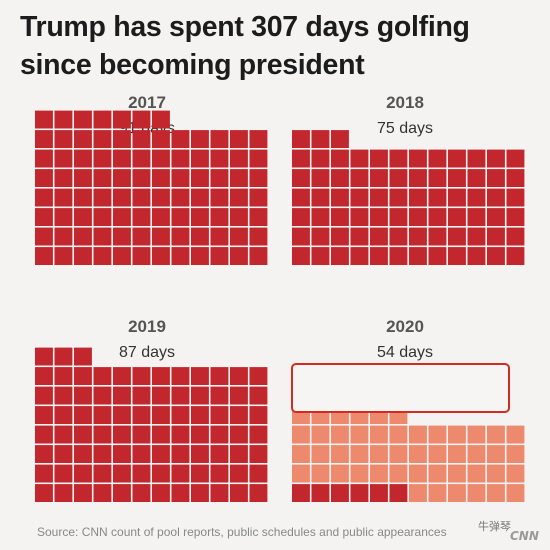 This screenshot has height=550, width=550. I want to click on panel-days-label: 54 days, so click(405, 352).